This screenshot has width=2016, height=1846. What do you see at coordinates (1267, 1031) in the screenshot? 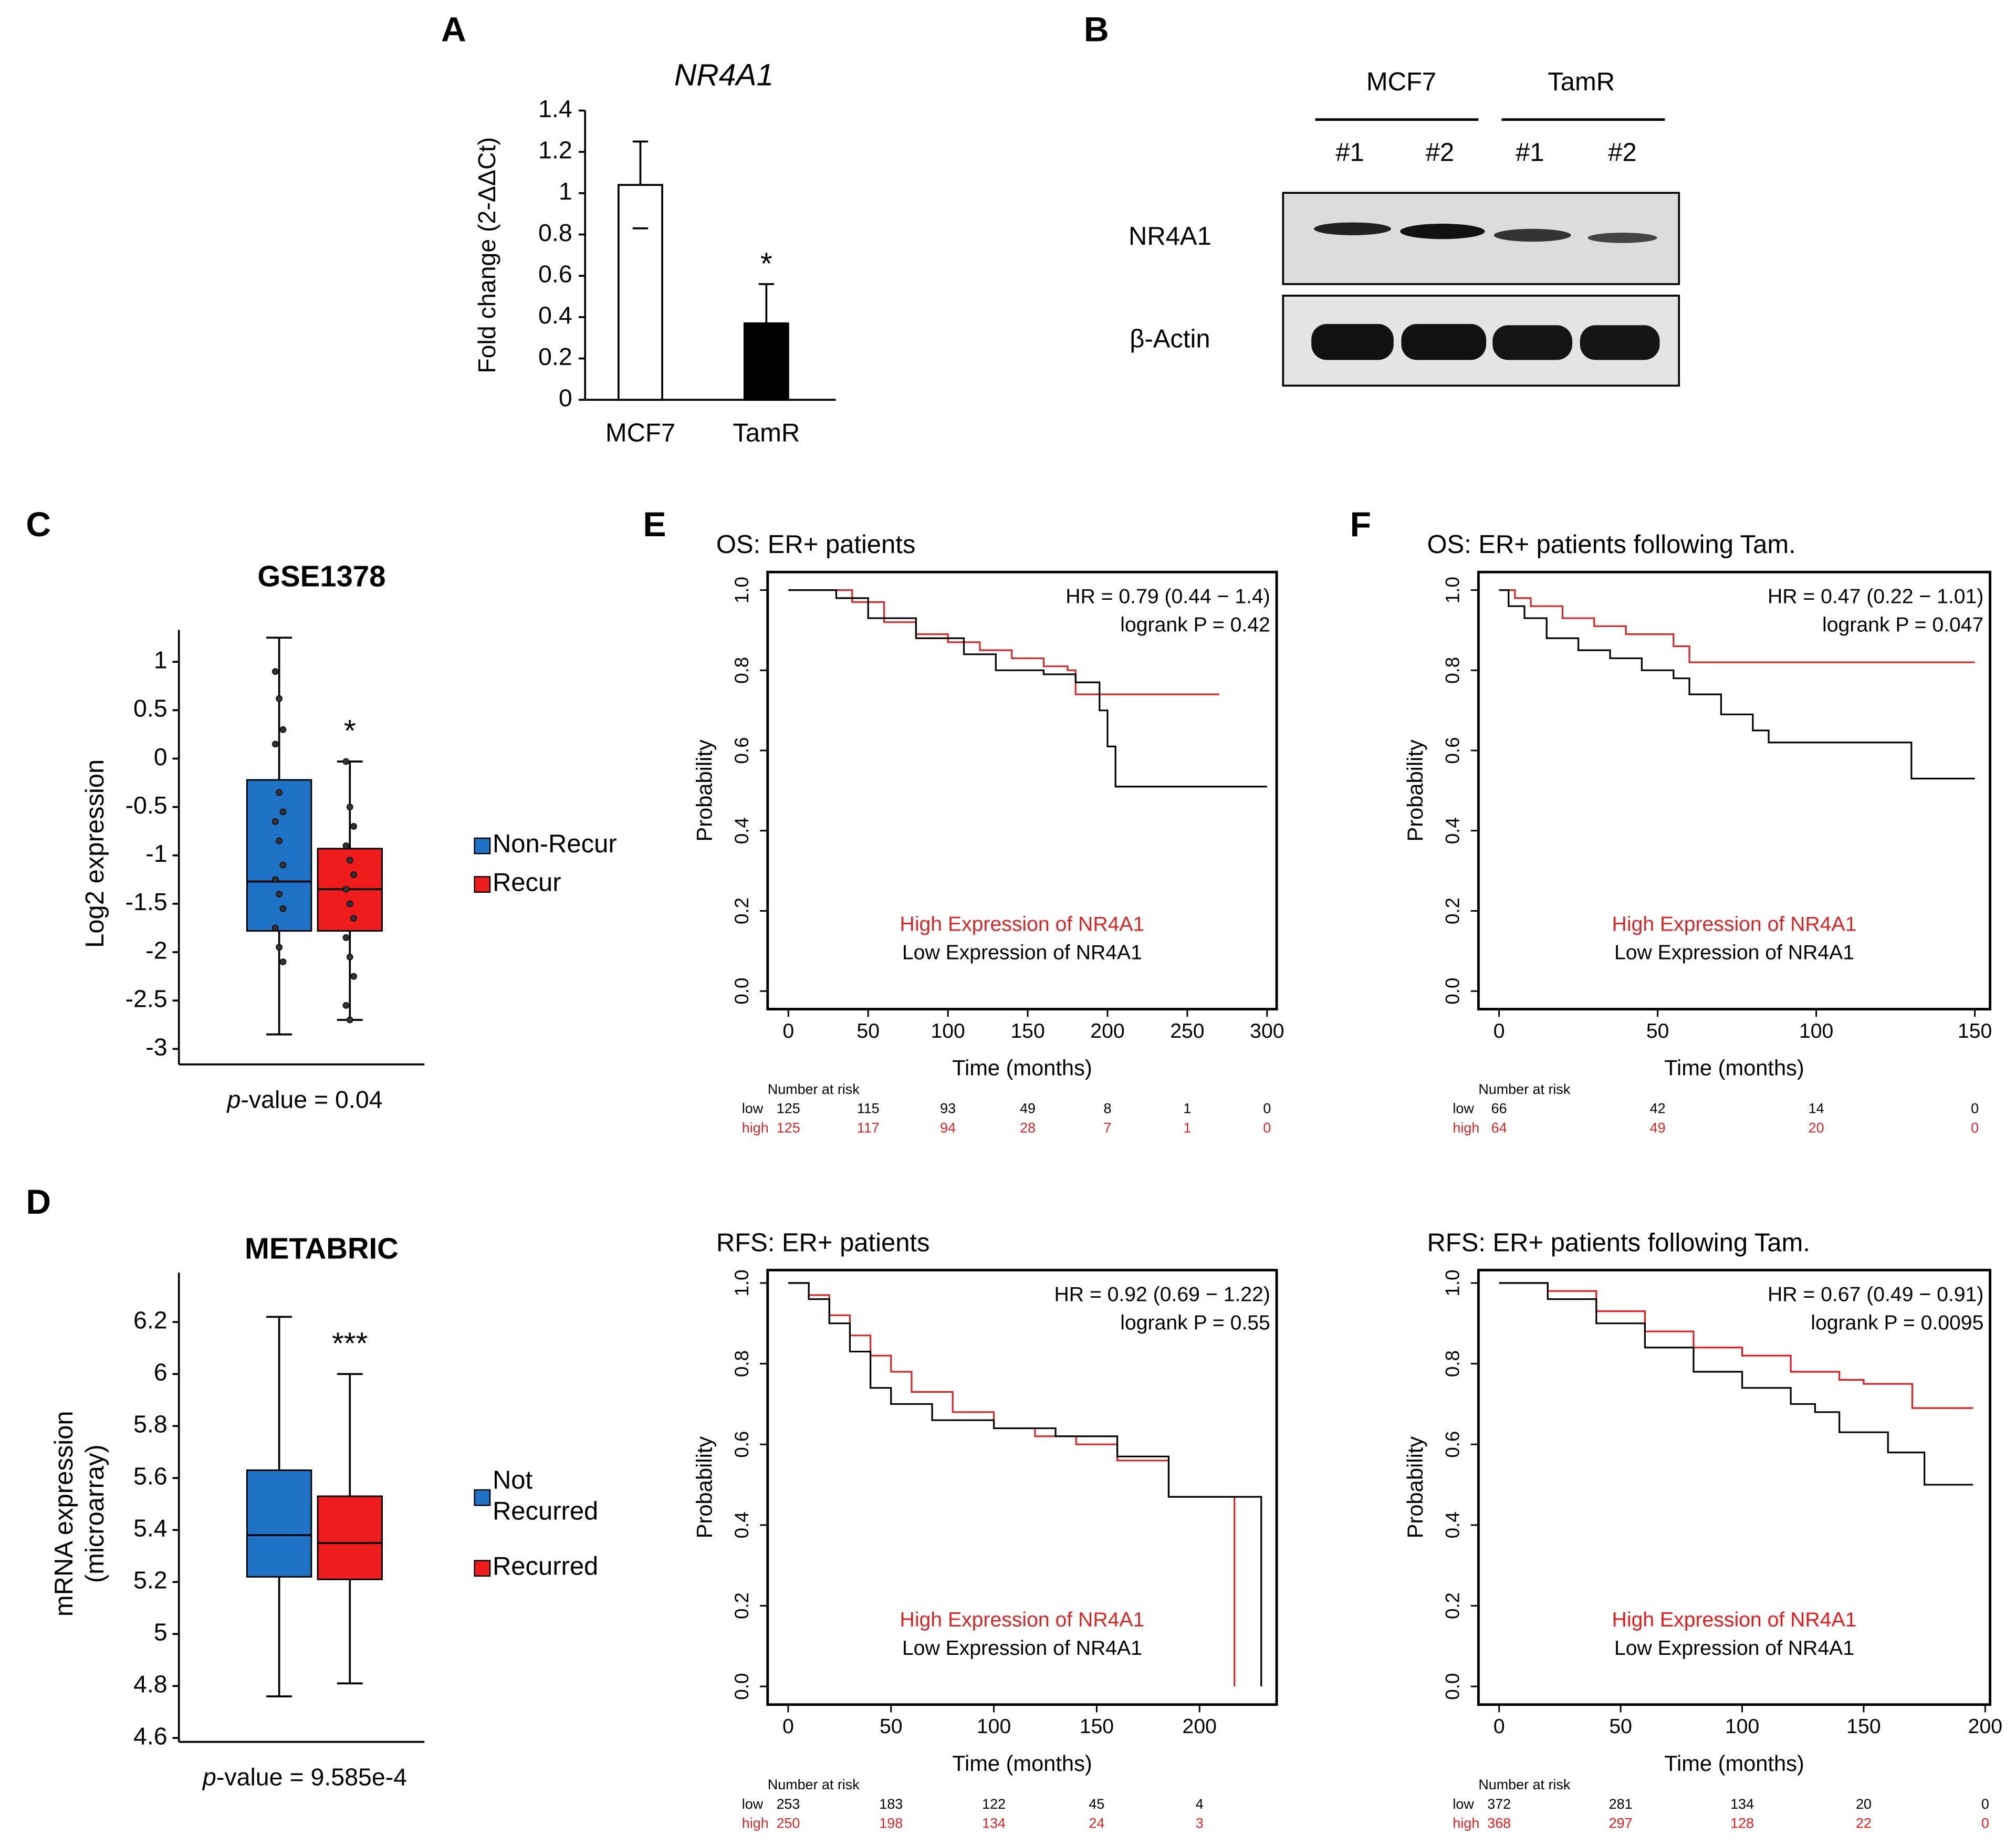
I see `x-tick-label: 300` at bounding box center [1267, 1031].